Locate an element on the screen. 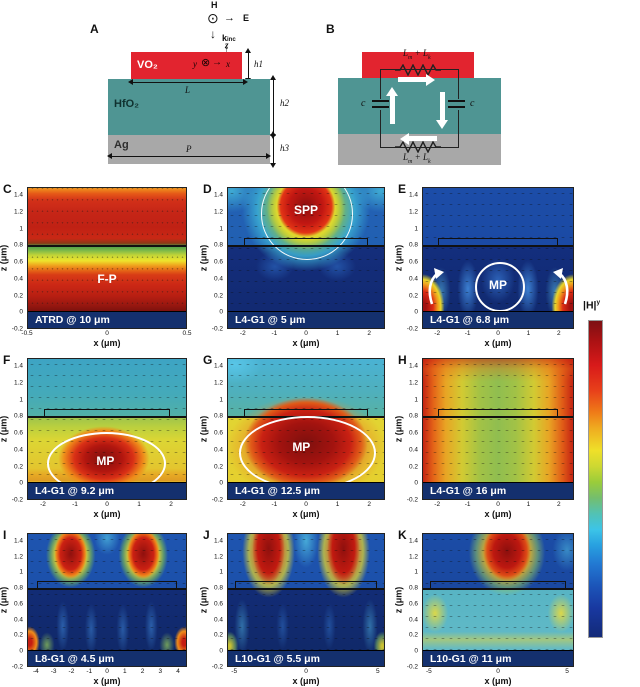  k-inc-label: kinc is located at coordinates (229, 38).